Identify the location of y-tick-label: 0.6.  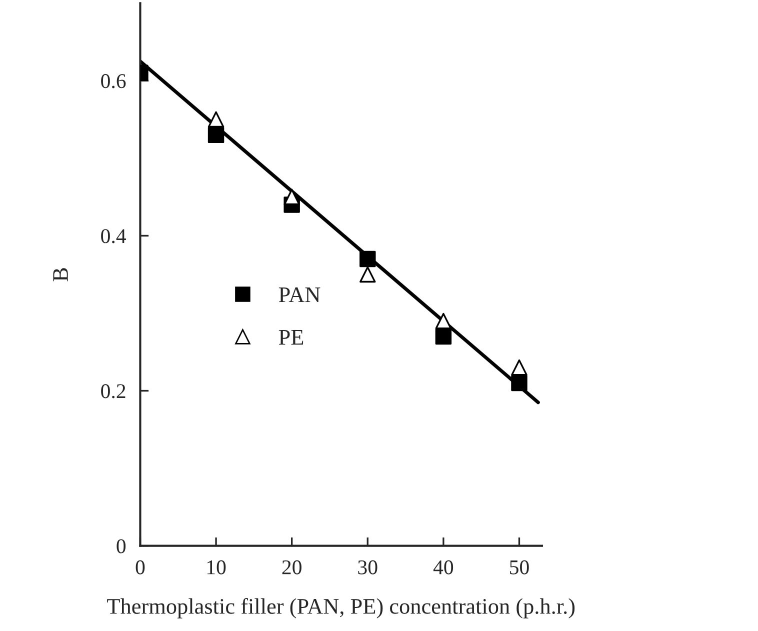
(113, 81).